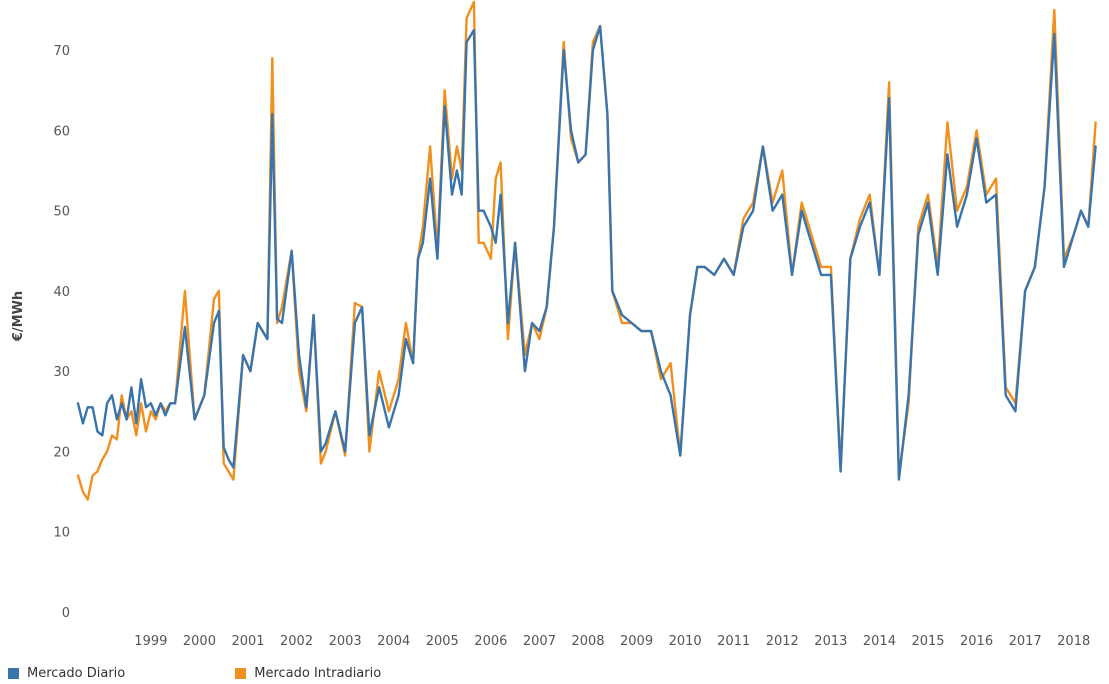 This screenshot has width=1109, height=684. I want to click on x-tick-label: 2018, so click(1073, 641).